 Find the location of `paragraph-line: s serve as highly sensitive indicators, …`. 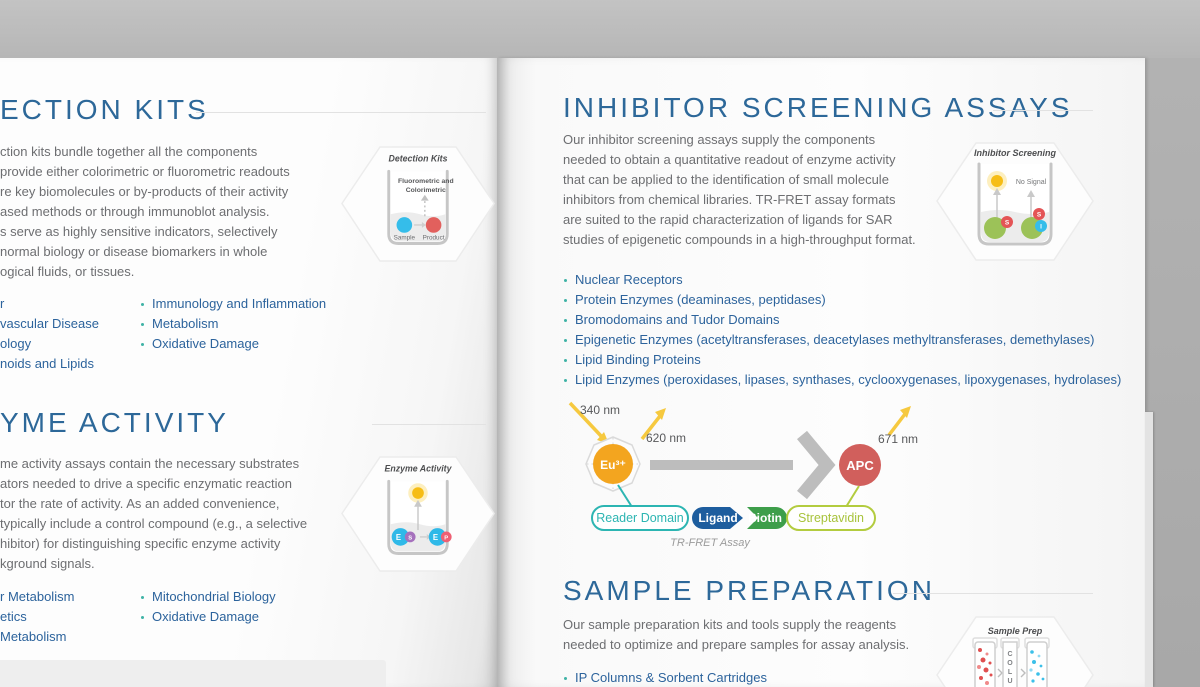

paragraph-line: s serve as highly sensitive indicators, … is located at coordinates (139, 231).